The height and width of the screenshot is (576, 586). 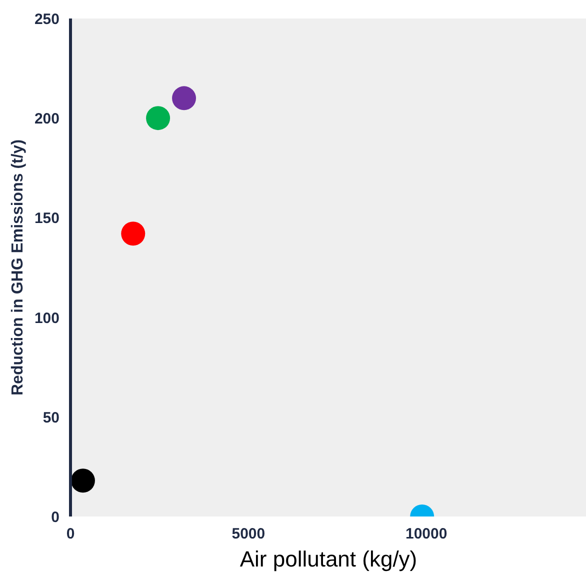 I want to click on x-tick-label: 0, so click(x=70, y=534).